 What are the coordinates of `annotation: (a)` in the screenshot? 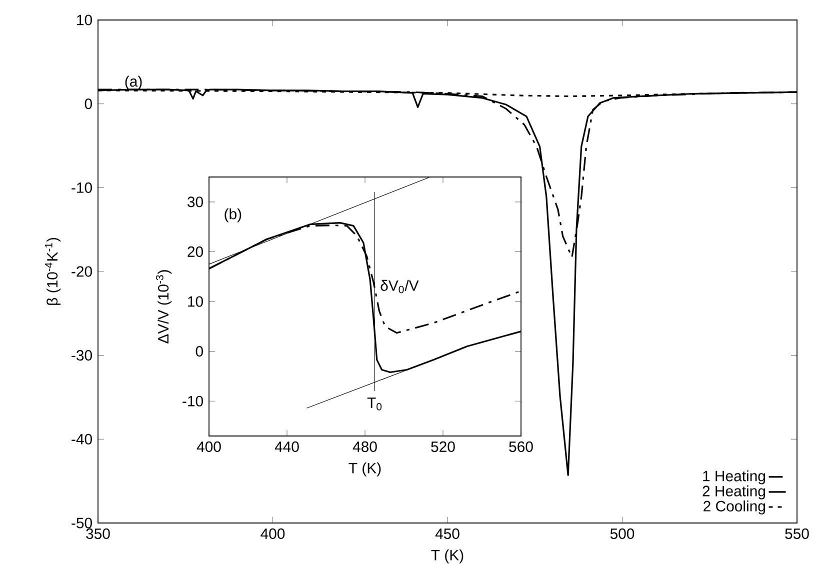 It's located at (133, 83).